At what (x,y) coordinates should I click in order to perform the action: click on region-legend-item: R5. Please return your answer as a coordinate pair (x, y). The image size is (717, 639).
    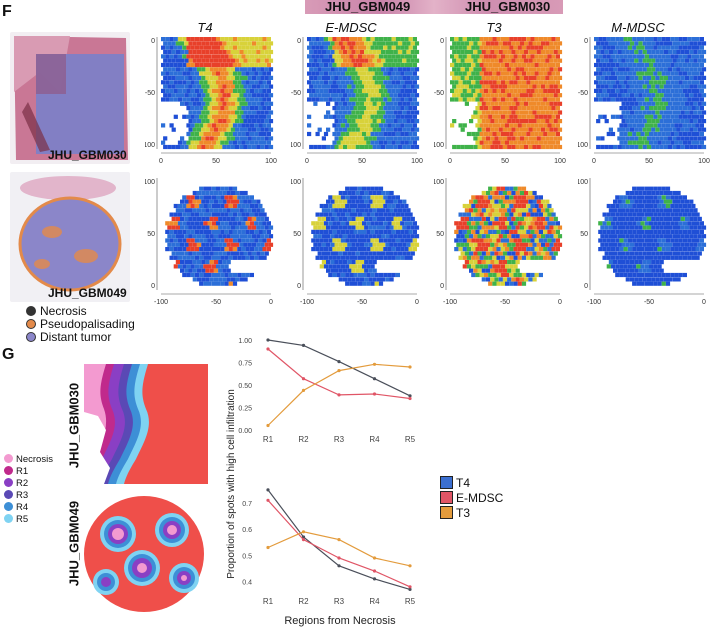
    Looking at the image, I should click on (28, 520).